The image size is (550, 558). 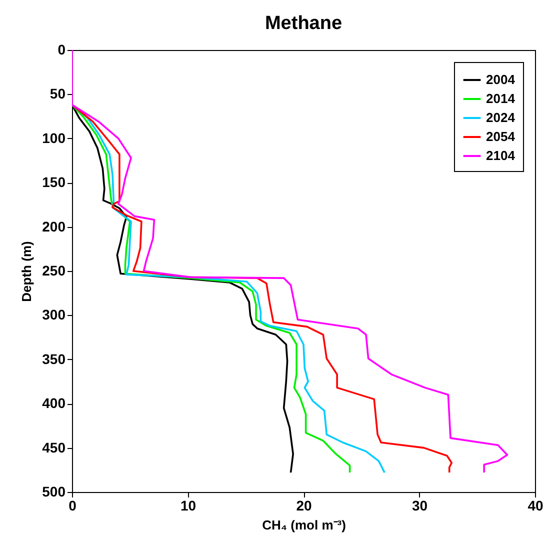 What do you see at coordinates (536, 506) in the screenshot?
I see `x-tick-label: 40` at bounding box center [536, 506].